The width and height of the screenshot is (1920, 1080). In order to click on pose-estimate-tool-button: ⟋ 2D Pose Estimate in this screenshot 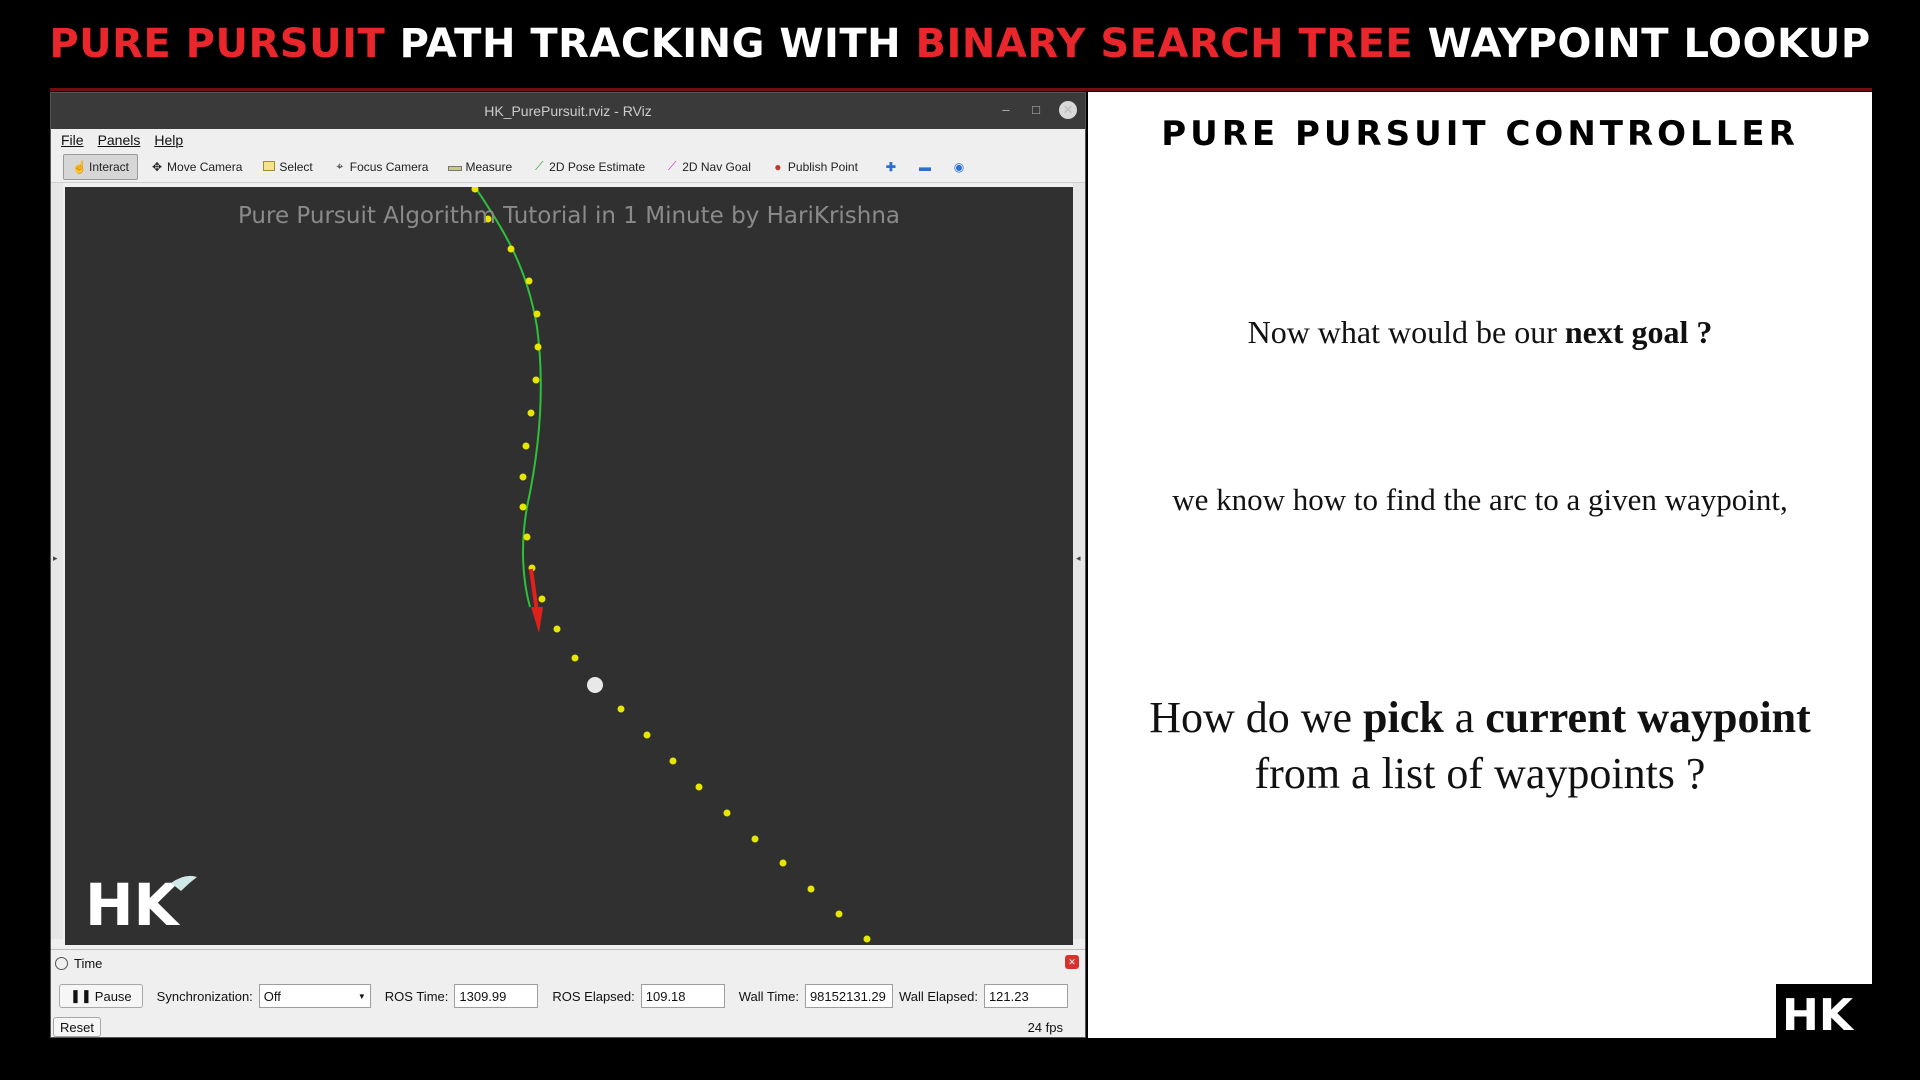, I will do `click(588, 167)`.